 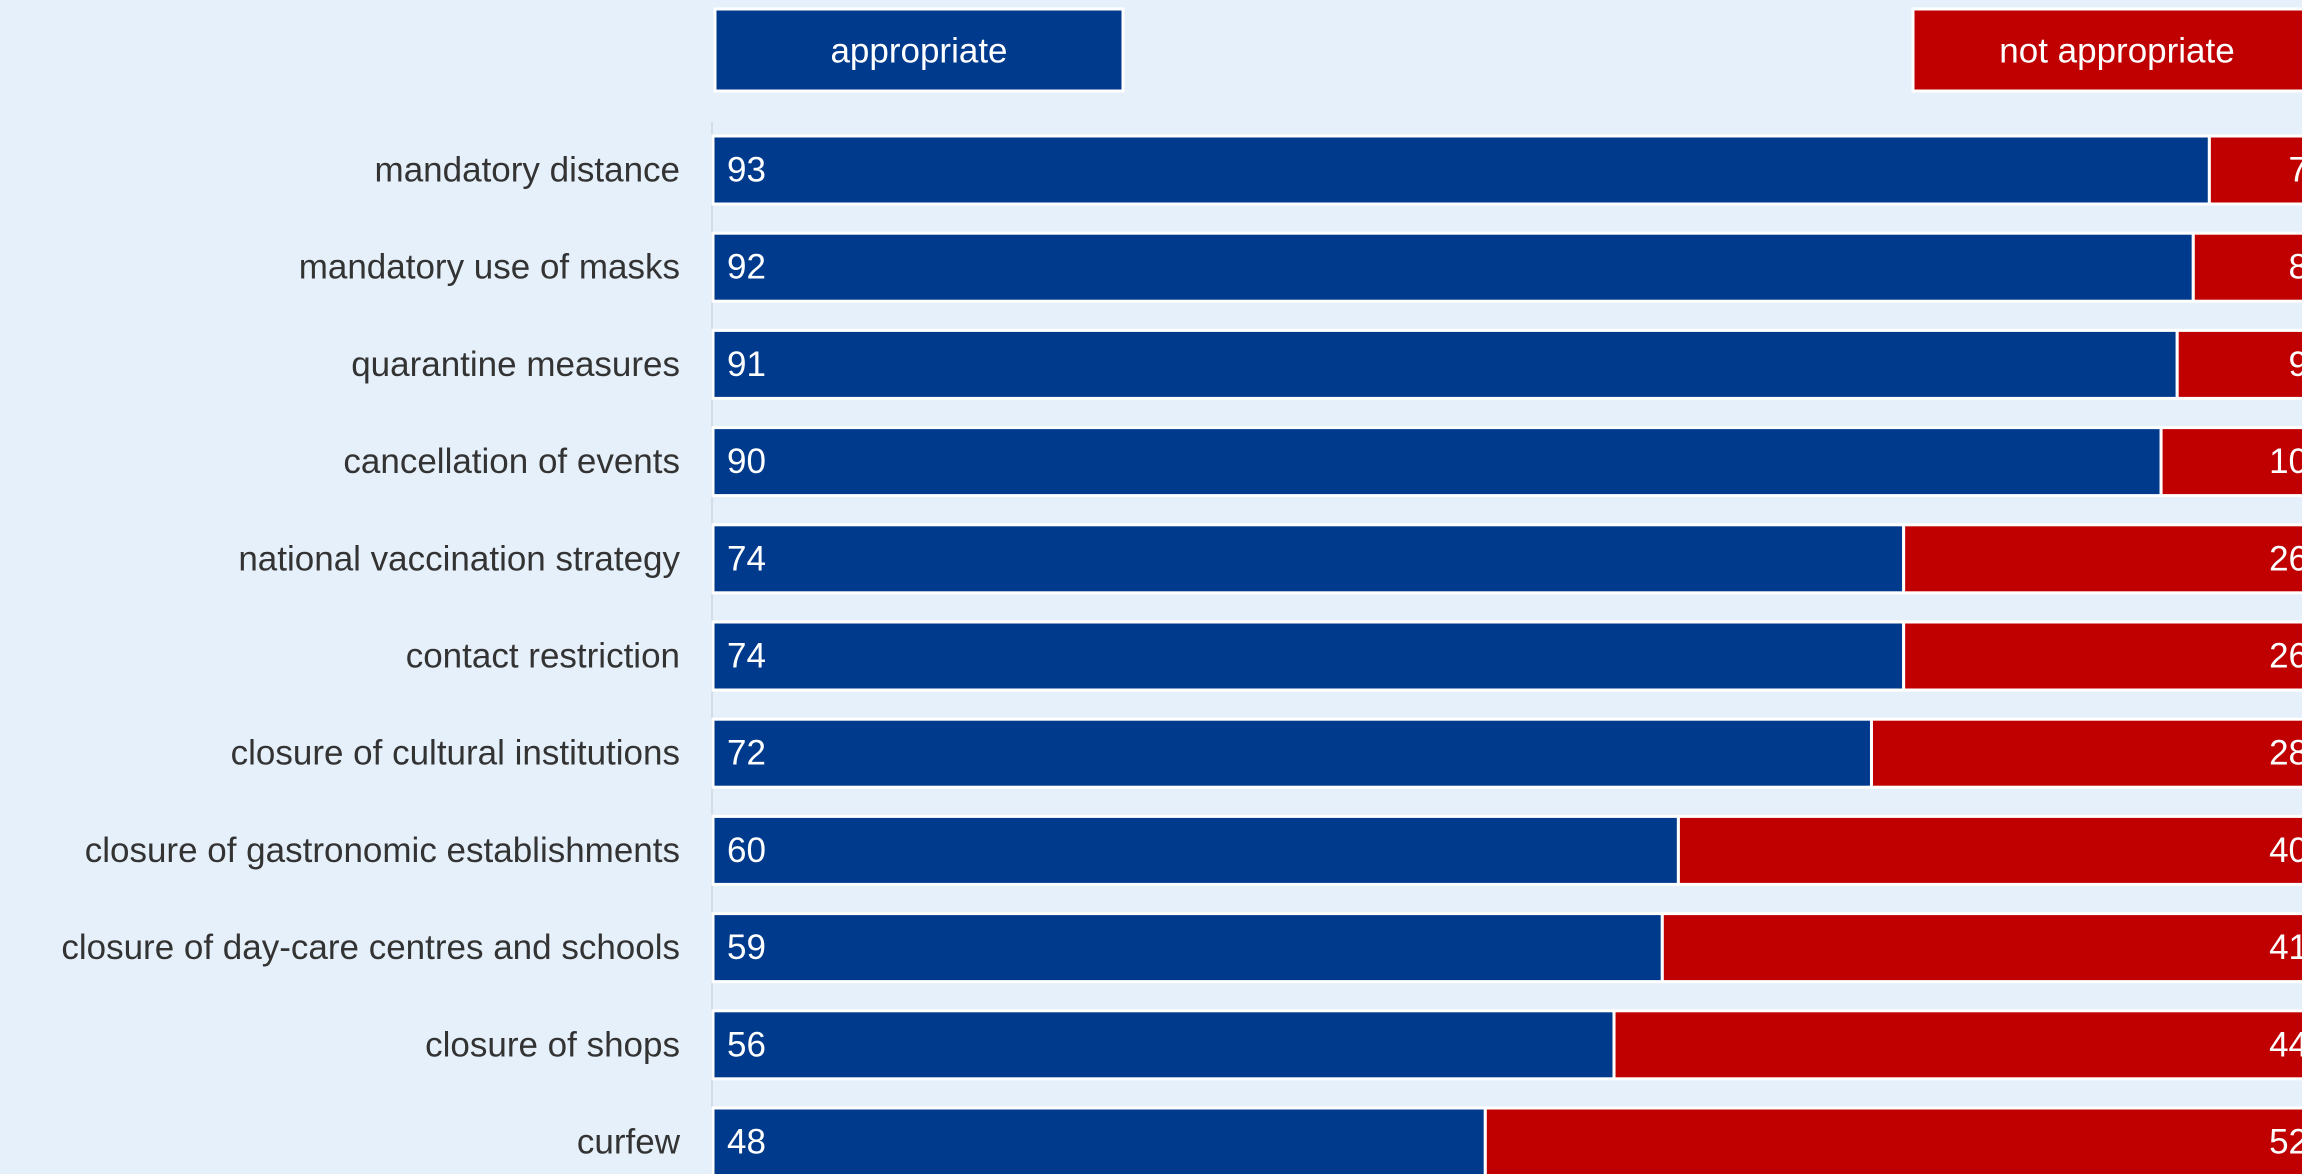 What do you see at coordinates (527, 170) in the screenshot?
I see `y-tick-label: mandatory distance` at bounding box center [527, 170].